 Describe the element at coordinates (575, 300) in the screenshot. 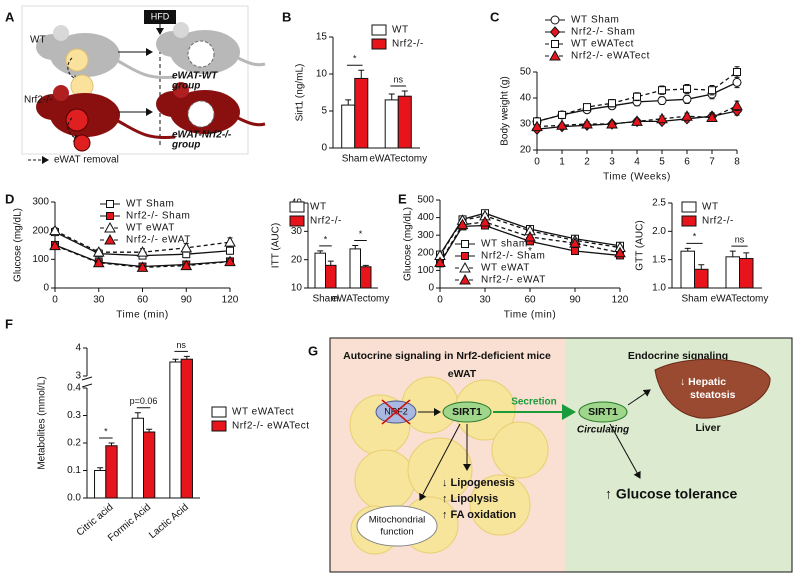

I see `x-tick-label: 90` at that location.